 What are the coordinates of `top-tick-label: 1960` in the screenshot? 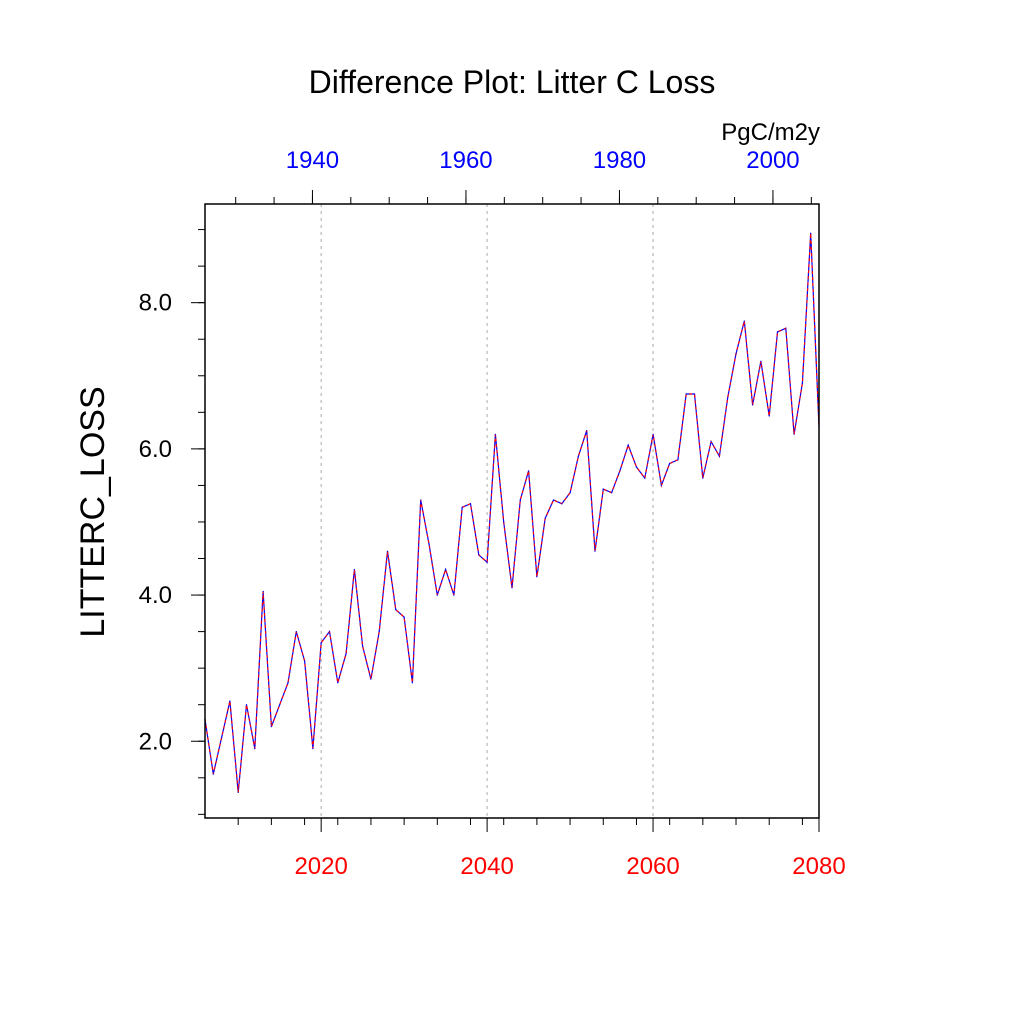 It's located at (465, 160).